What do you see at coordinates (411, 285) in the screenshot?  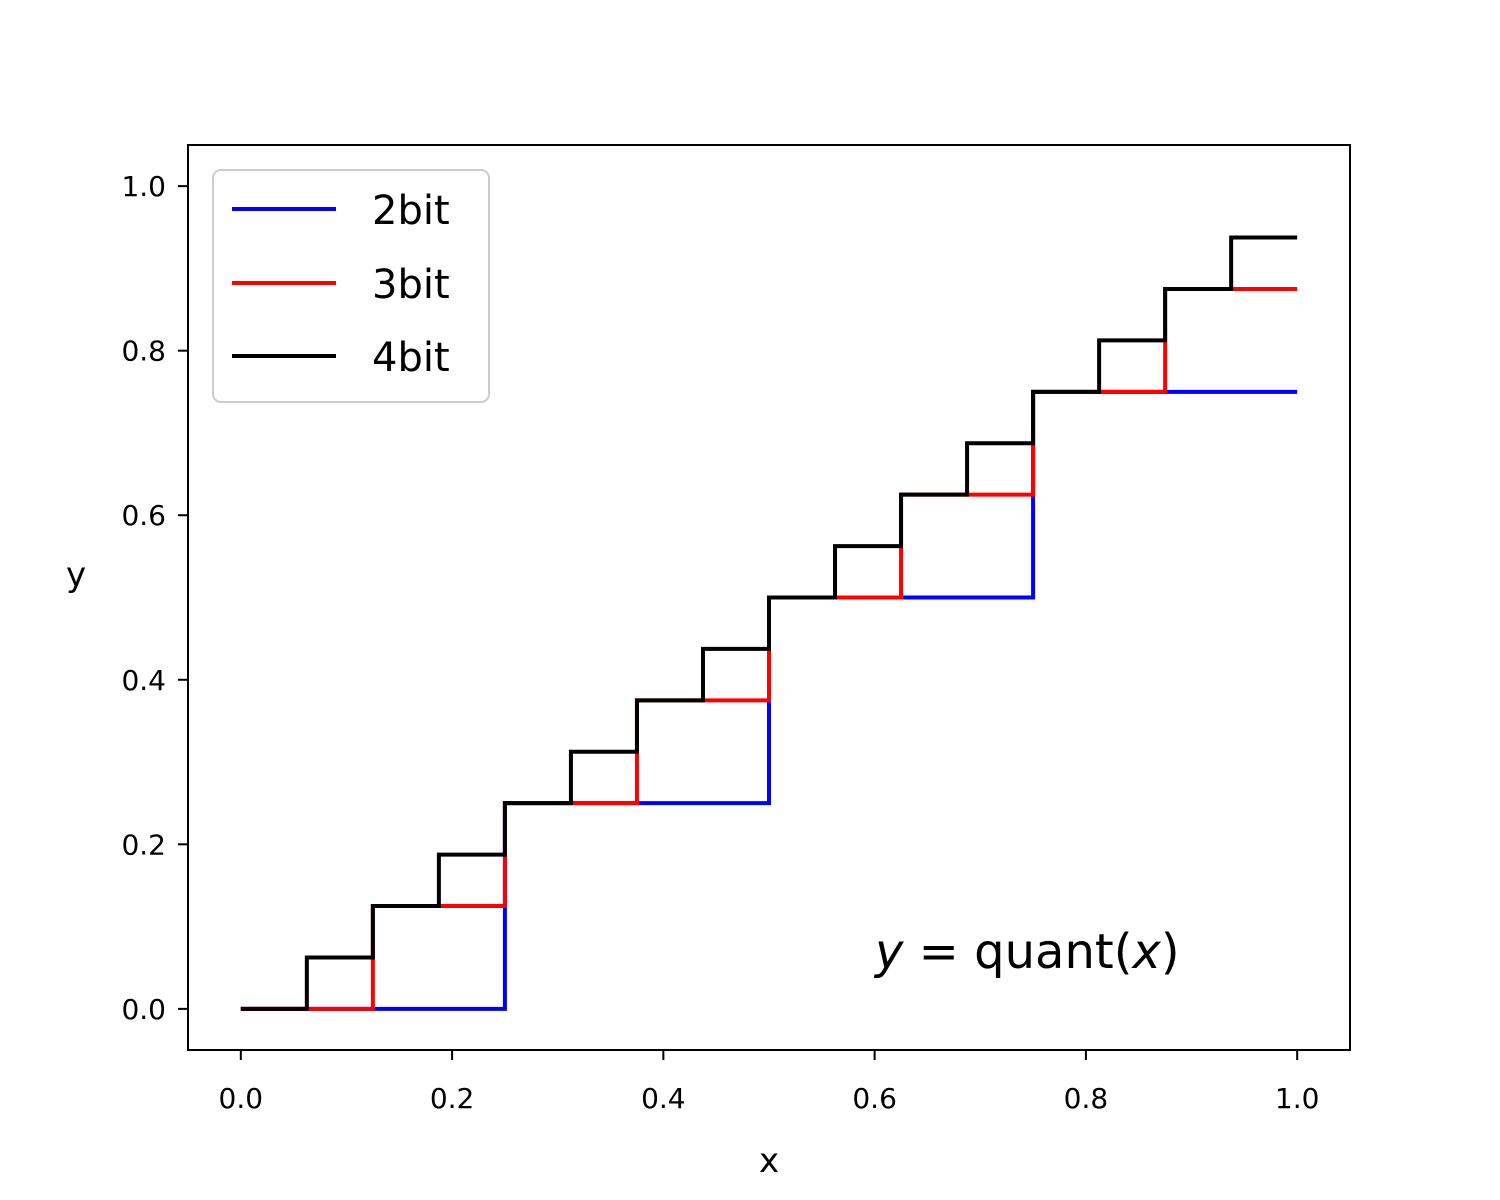 I see `legend-label-3bit: 3bit` at bounding box center [411, 285].